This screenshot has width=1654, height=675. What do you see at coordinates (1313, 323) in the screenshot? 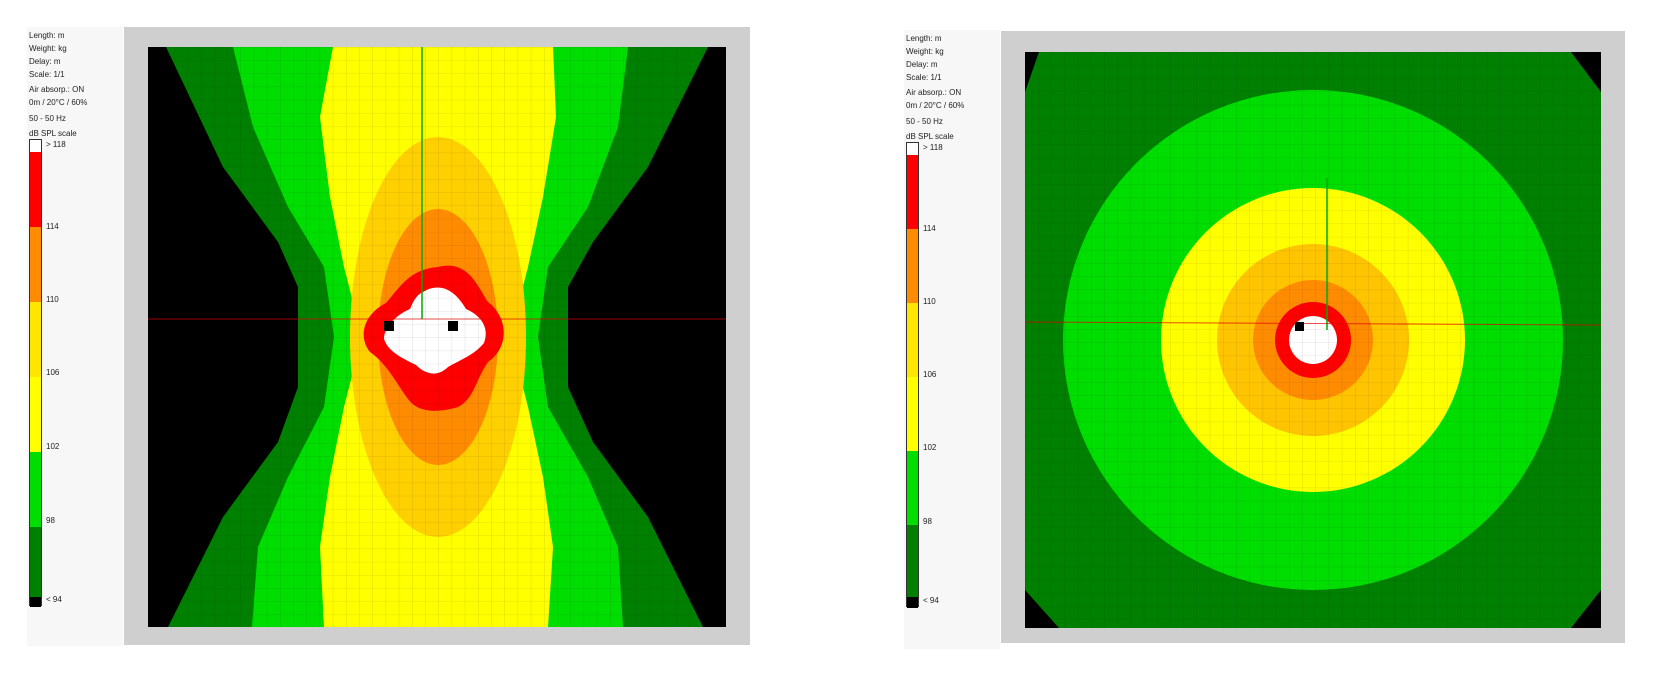
I see `crosshair-horizontal` at bounding box center [1313, 323].